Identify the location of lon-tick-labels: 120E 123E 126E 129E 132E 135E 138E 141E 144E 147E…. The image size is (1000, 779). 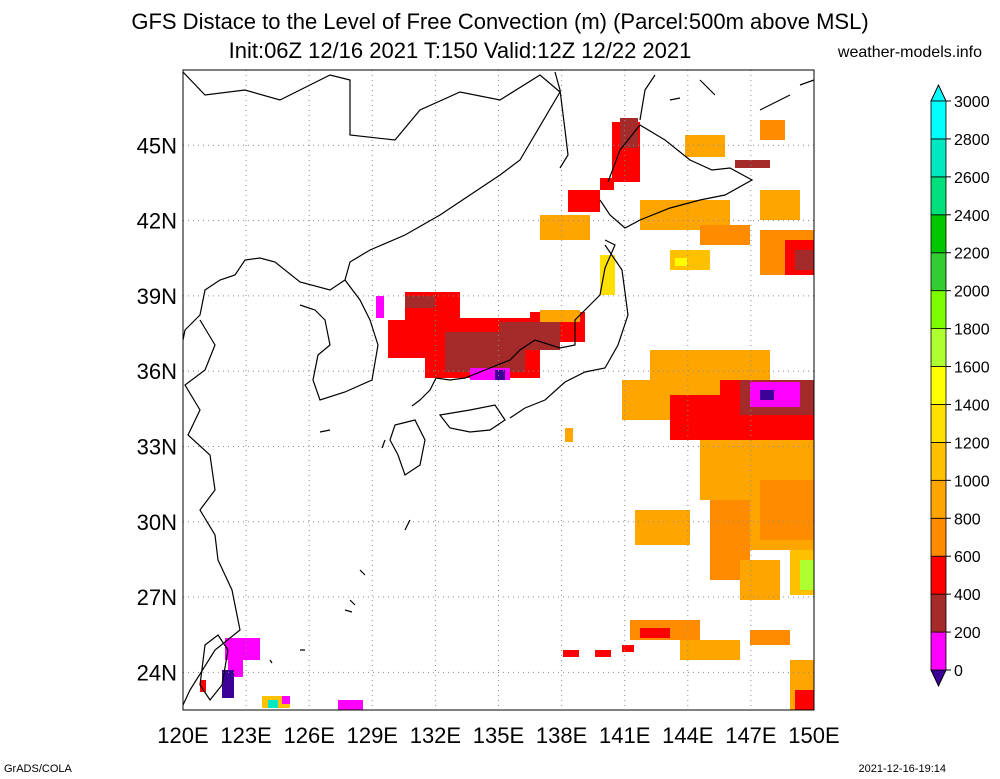
(498, 735).